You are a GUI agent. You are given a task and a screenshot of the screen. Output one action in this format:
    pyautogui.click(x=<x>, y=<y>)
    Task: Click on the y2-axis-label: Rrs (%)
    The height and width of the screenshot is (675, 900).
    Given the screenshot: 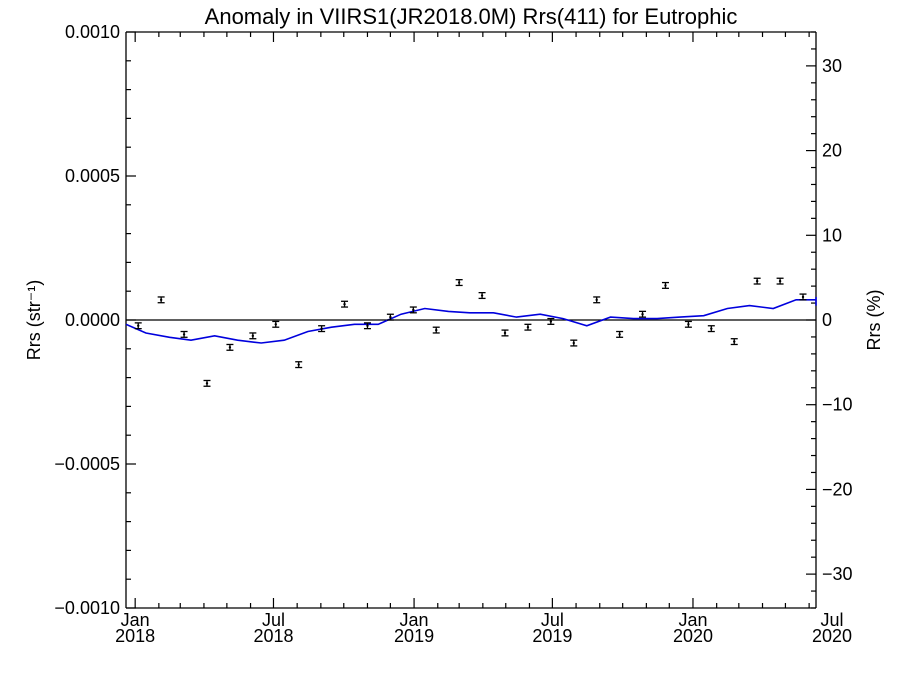 What is the action you would take?
    pyautogui.click(x=874, y=320)
    